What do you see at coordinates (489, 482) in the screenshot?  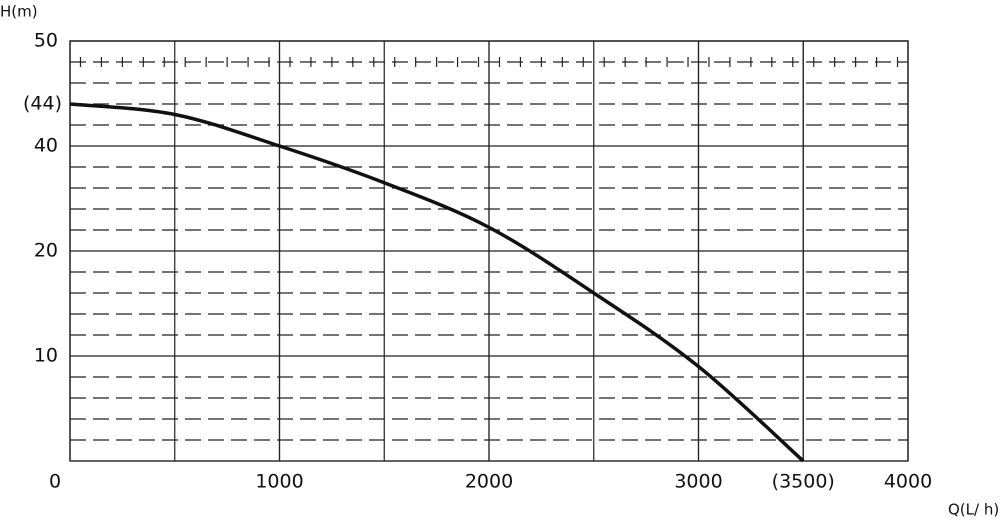 I see `x-tick-label: 2000` at bounding box center [489, 482].